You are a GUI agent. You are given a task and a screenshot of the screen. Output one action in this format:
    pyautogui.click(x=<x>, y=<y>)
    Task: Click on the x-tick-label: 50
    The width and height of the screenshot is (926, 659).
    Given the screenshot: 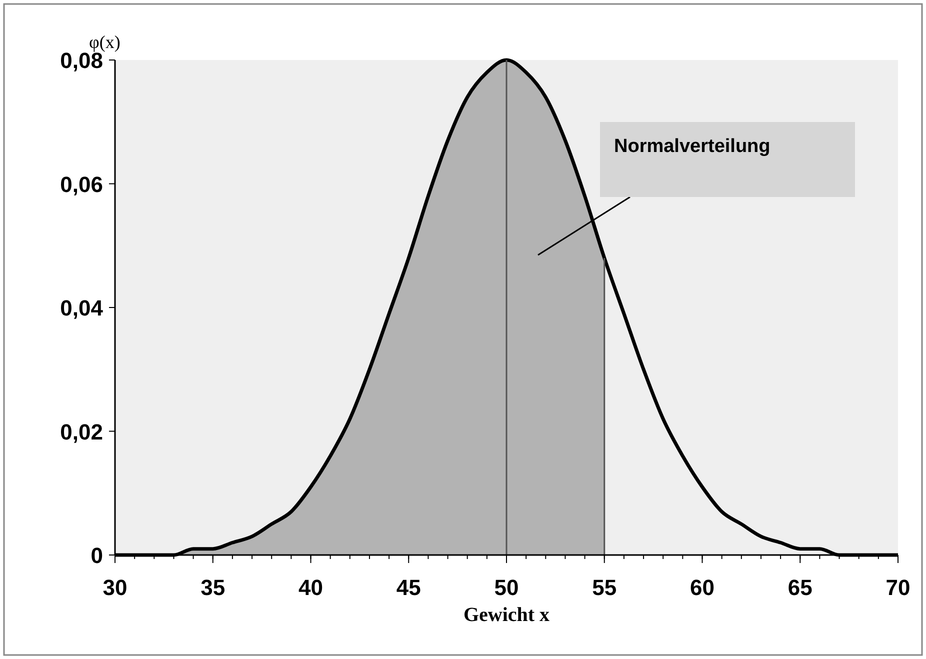 What is the action you would take?
    pyautogui.click(x=506, y=587)
    